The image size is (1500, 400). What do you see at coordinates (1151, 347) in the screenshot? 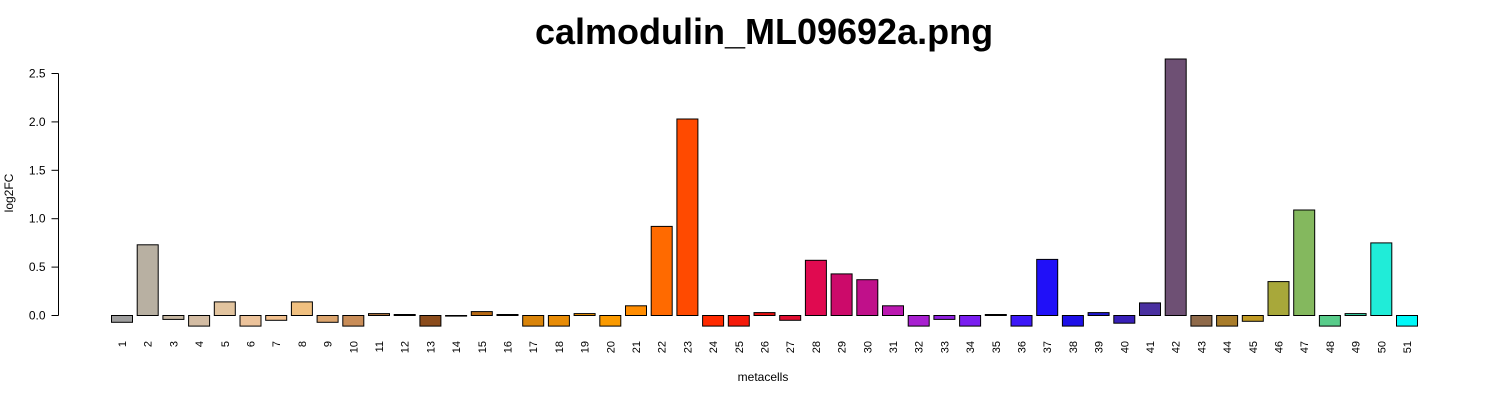
I see `x-tick-label: 41` at bounding box center [1151, 347].